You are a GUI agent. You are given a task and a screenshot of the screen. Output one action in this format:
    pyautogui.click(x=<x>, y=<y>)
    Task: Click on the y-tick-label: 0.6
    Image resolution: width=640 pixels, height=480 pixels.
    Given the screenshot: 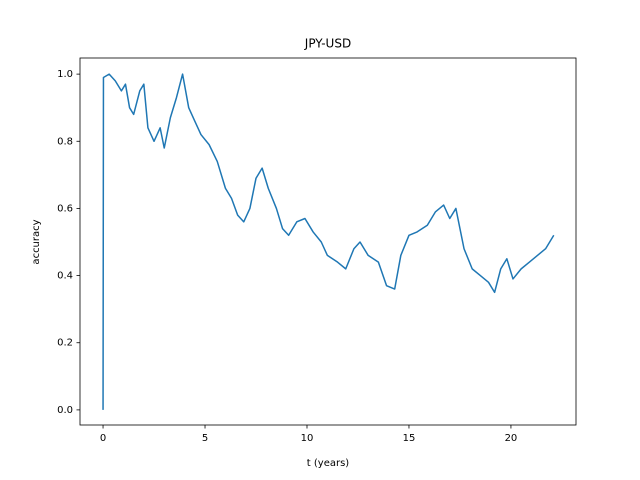 What is the action you would take?
    pyautogui.click(x=65, y=208)
    